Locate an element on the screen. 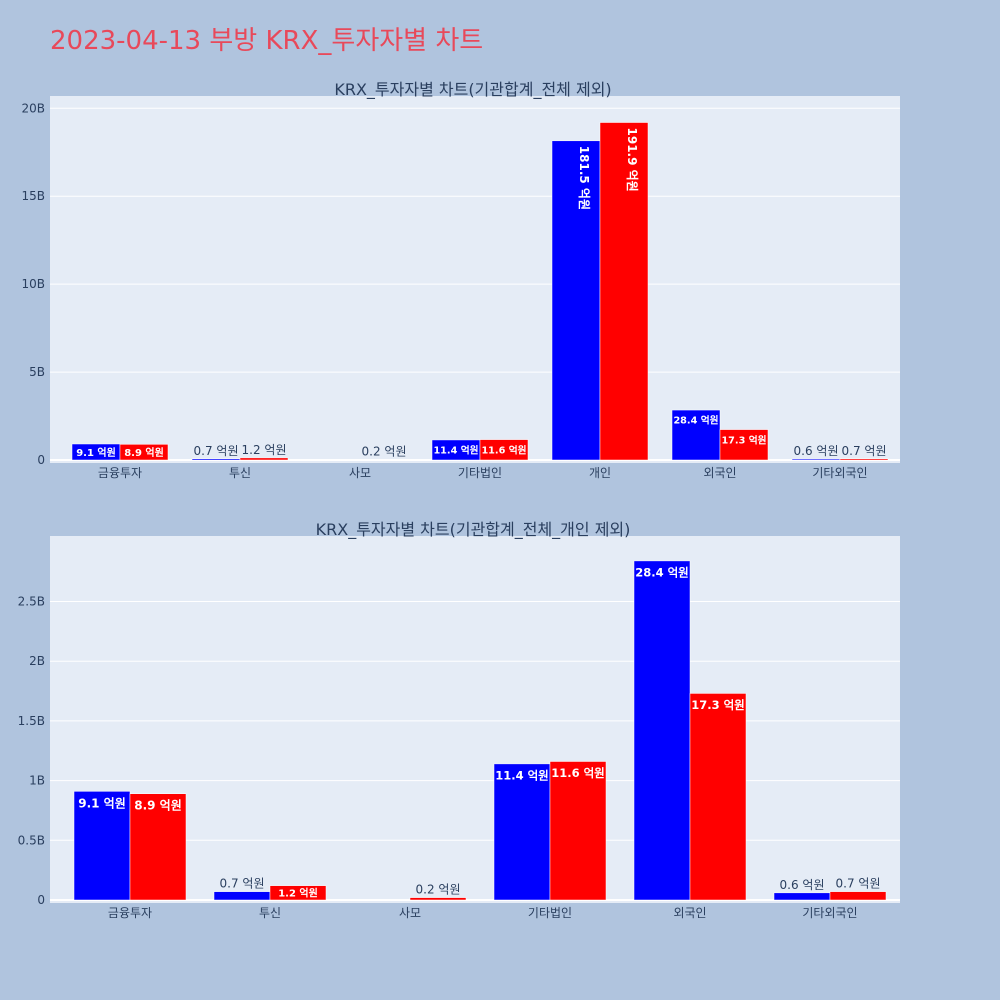 This screenshot has width=1000, height=1000. page-title: 2023-04-13 부방 KRX_투자자별 차트 is located at coordinates (266, 41).